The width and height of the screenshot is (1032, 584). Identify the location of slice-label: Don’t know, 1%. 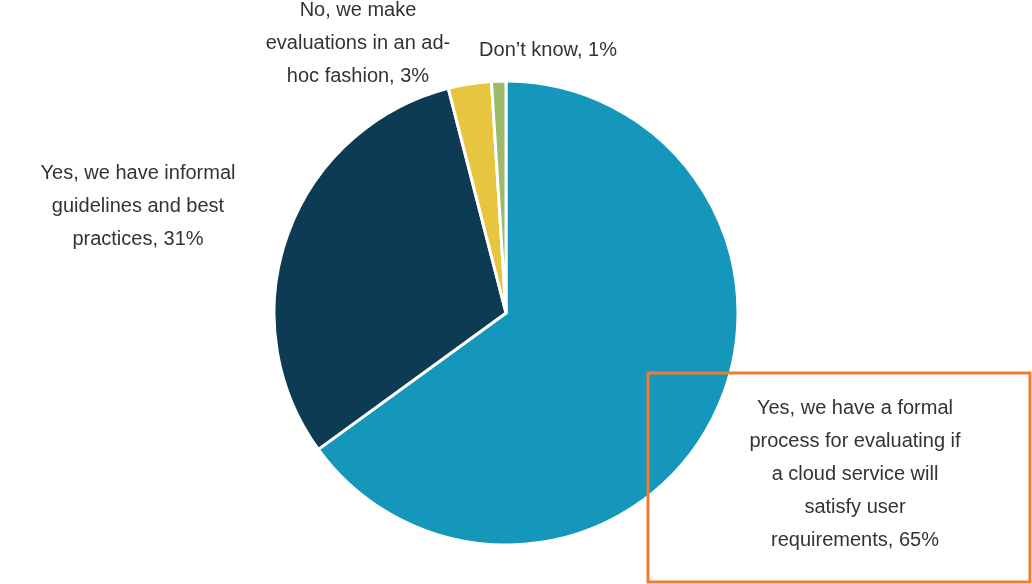
(548, 49).